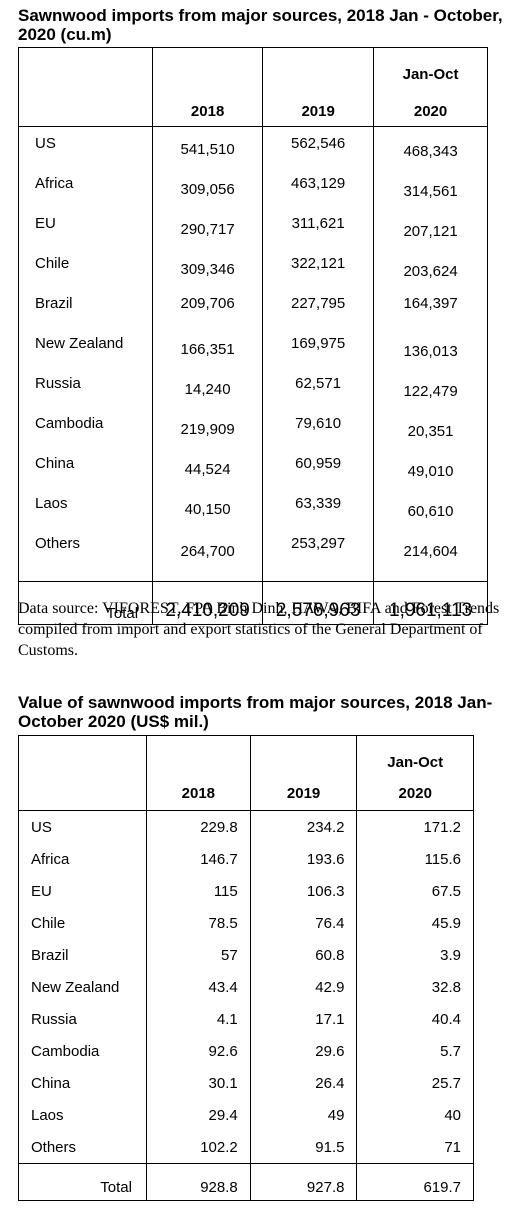 Image resolution: width=519 pixels, height=1216 pixels. What do you see at coordinates (207, 269) in the screenshot?
I see `table1-value-y2018: 309,346` at bounding box center [207, 269].